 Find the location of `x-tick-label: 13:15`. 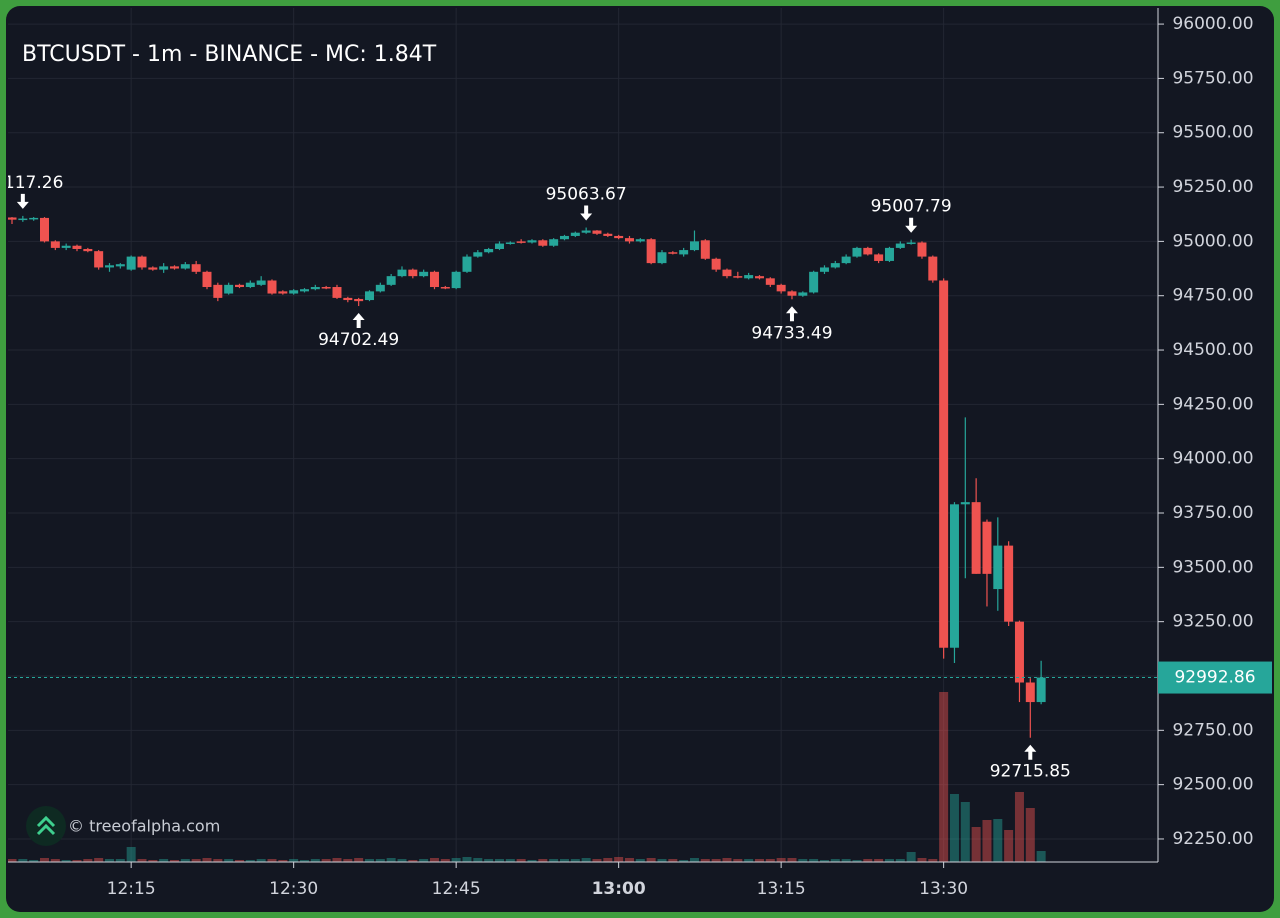

x-tick-label: 13:15 is located at coordinates (781, 889).